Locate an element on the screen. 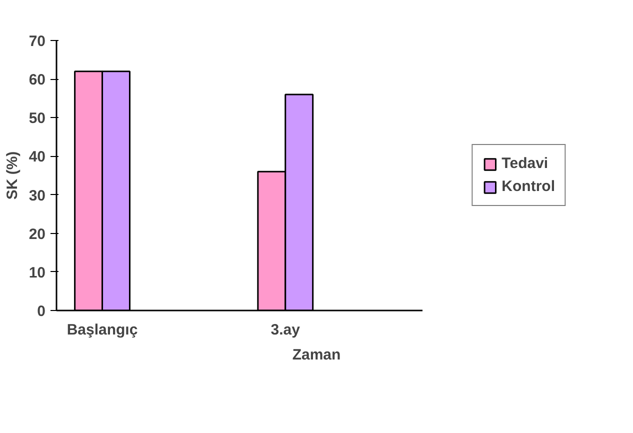 This screenshot has width=633, height=433. x-tick-label: 3.ay is located at coordinates (285, 330).